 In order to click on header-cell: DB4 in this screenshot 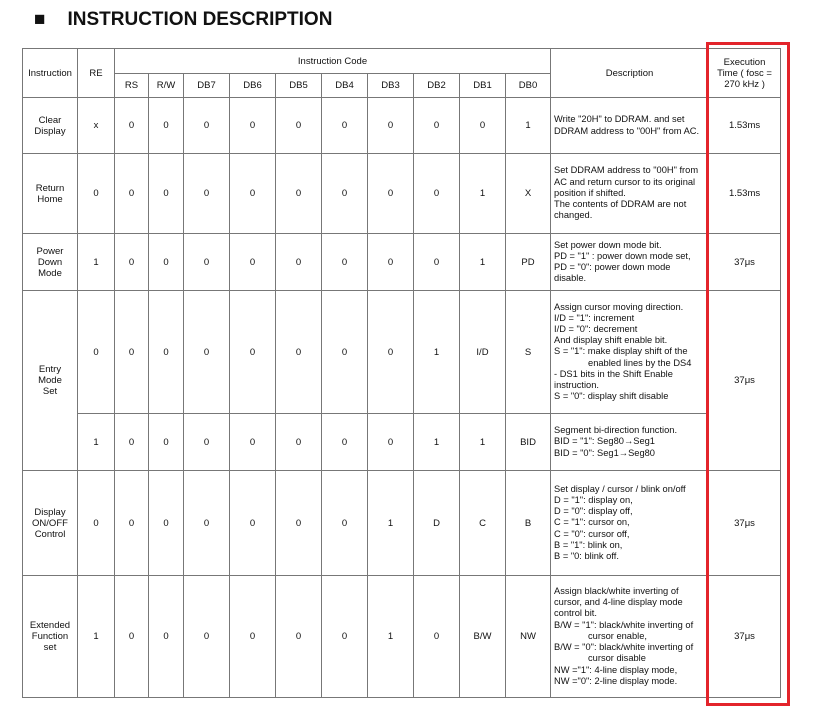, I will do `click(344, 85)`.